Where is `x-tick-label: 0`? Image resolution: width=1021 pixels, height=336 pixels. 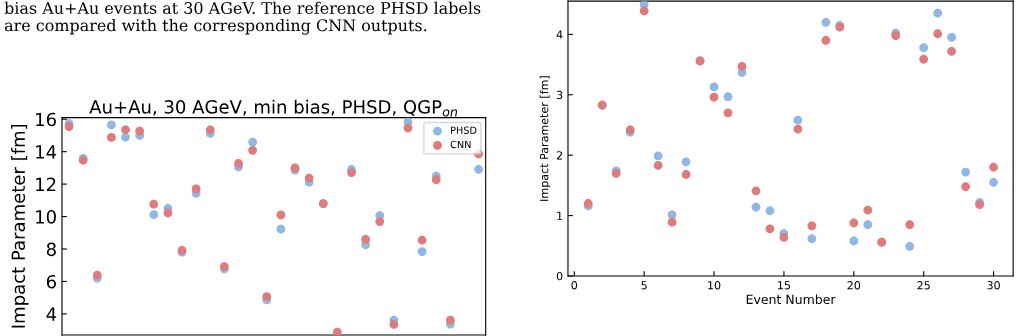
x-tick-label: 0 is located at coordinates (574, 285).